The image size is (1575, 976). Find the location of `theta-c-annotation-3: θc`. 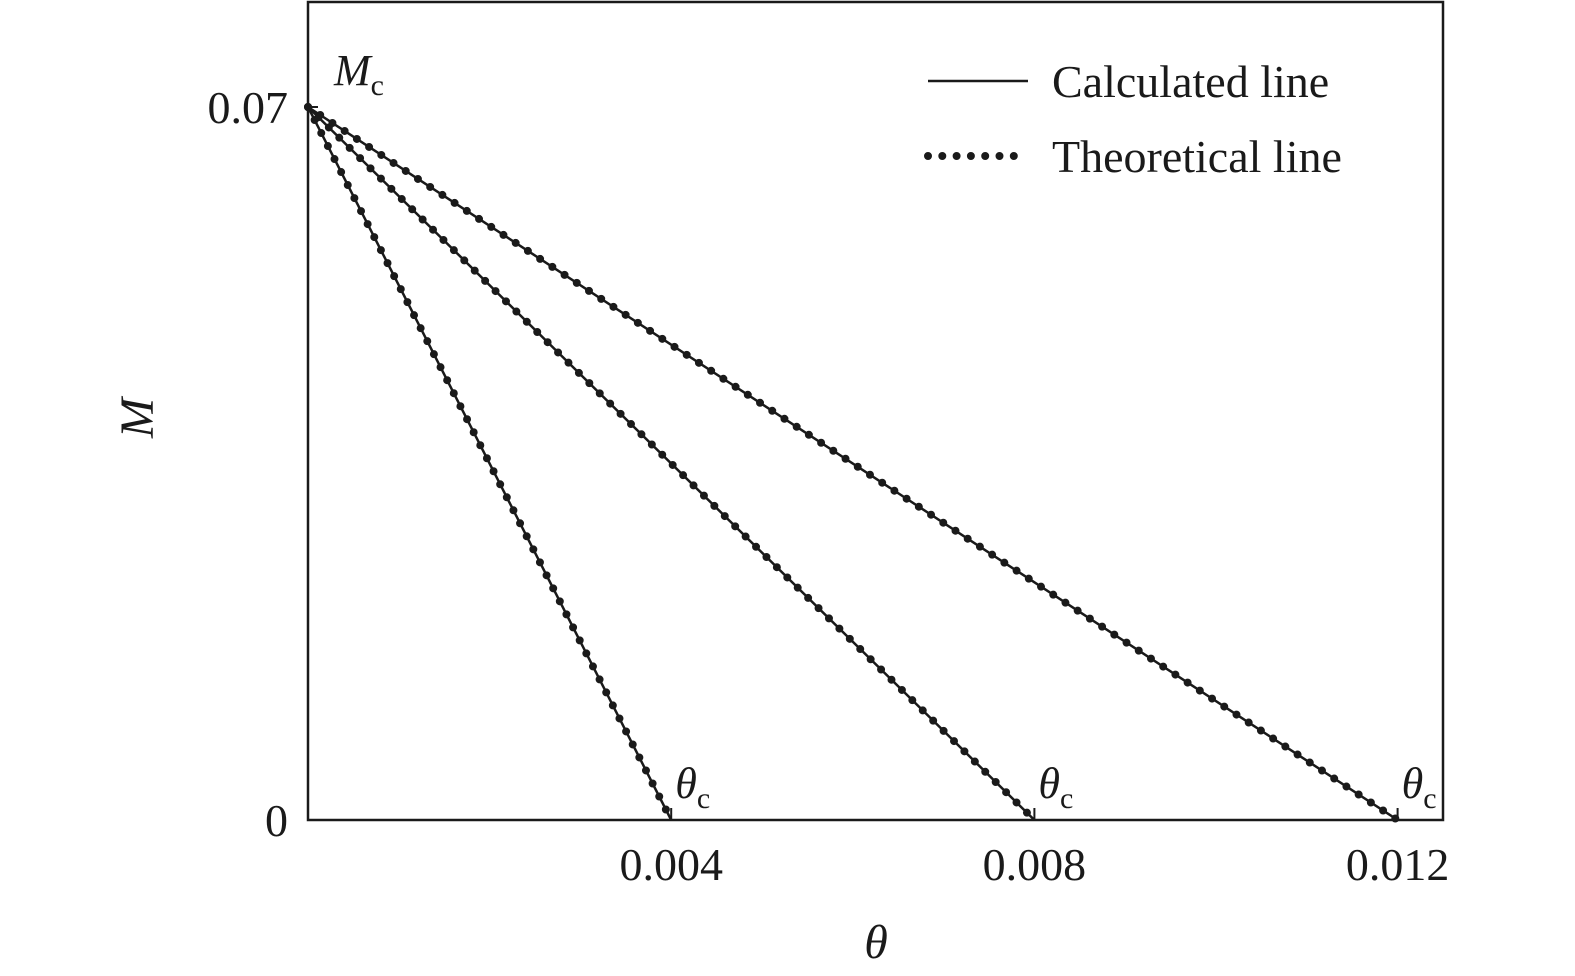

theta-c-annotation-3: θc is located at coordinates (1419, 787).